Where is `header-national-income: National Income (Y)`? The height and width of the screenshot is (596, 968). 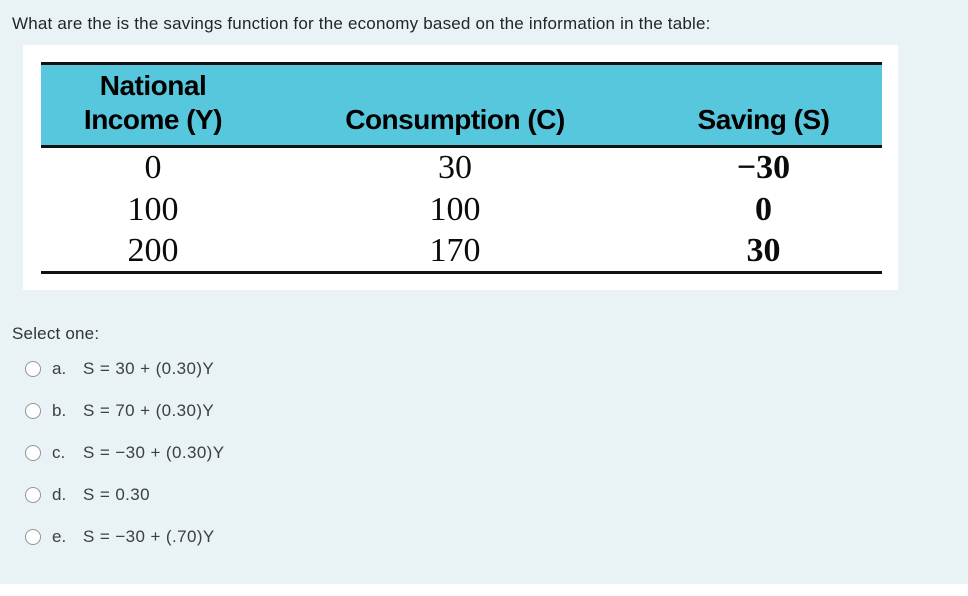 header-national-income: National Income (Y) is located at coordinates (153, 105).